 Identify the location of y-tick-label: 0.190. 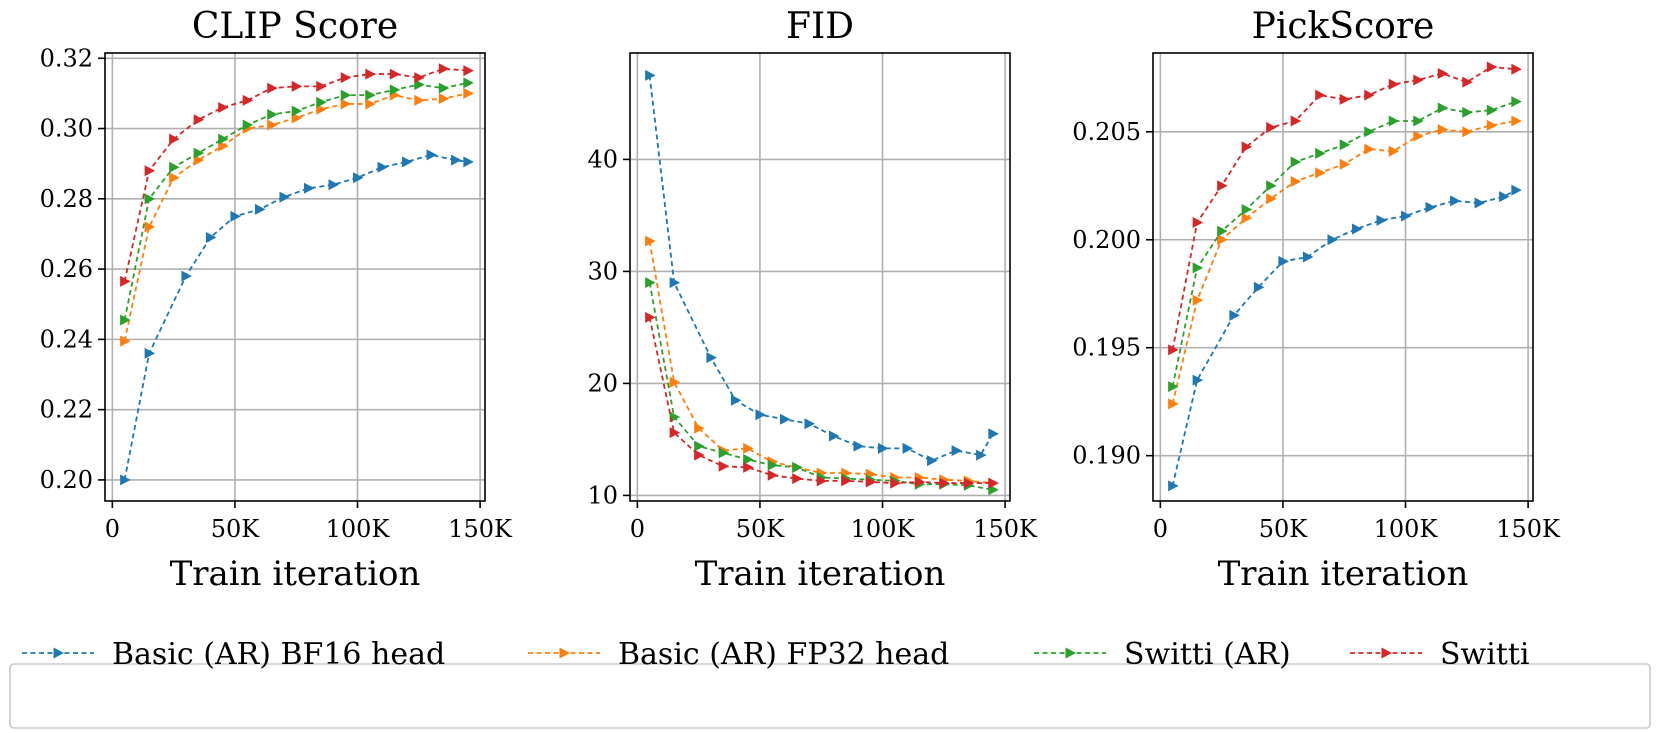
(1106, 456).